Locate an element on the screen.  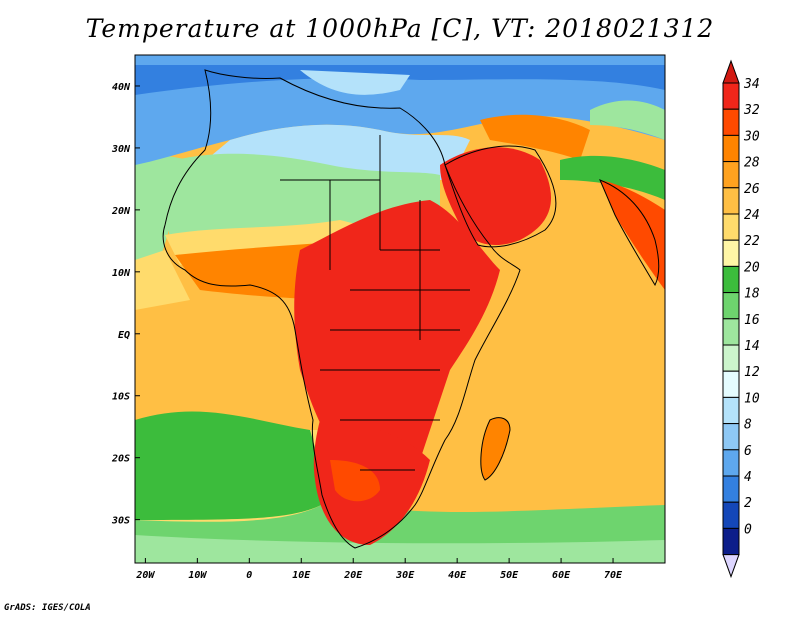
colorbar-label: 32 is located at coordinates (751, 110).